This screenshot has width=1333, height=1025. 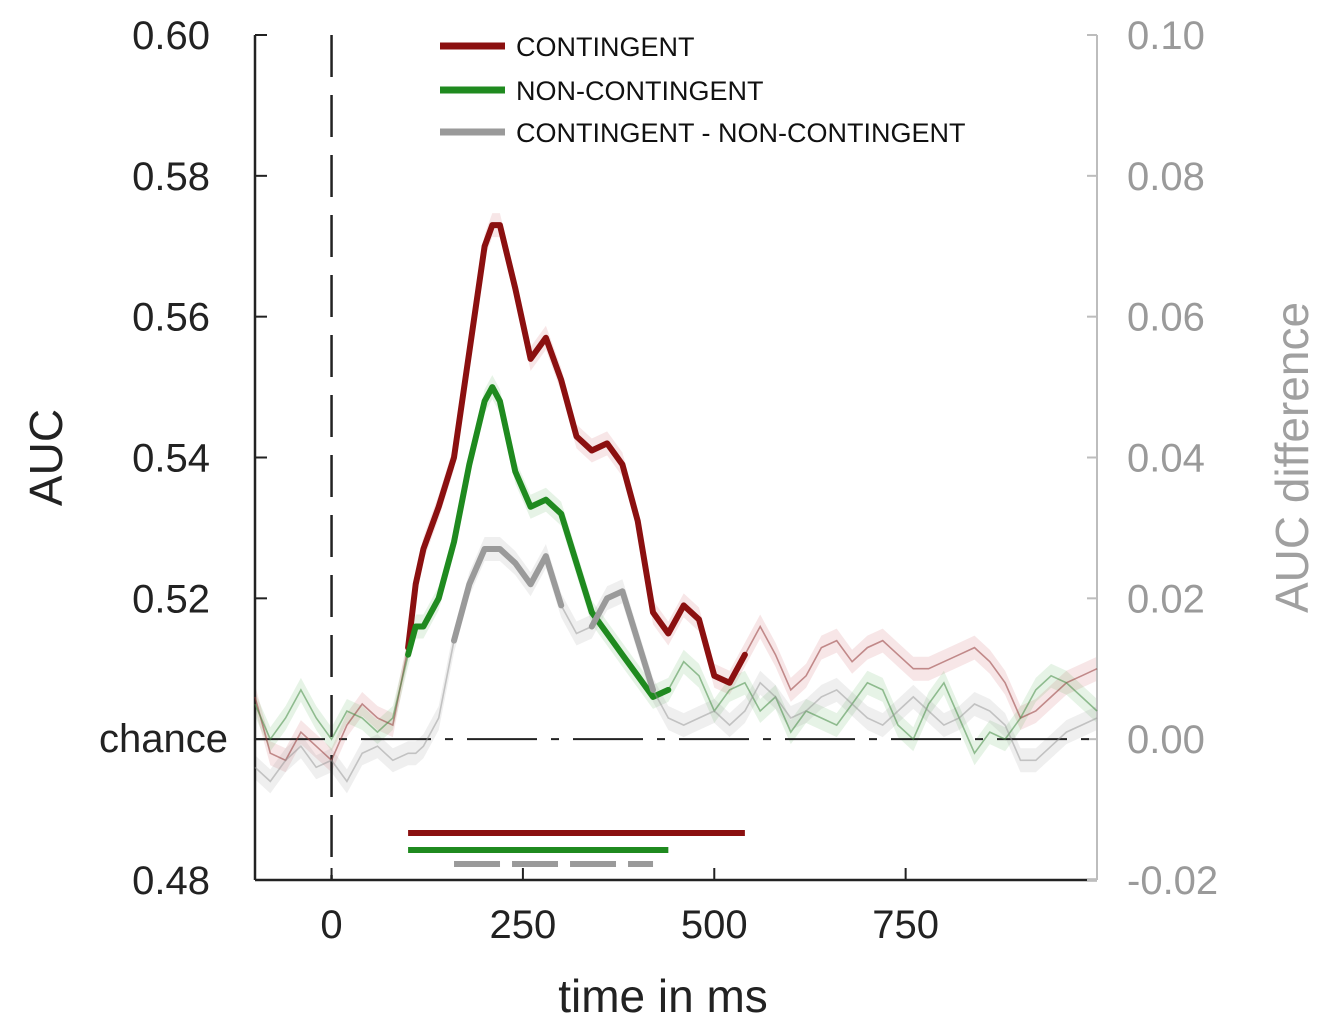 What do you see at coordinates (163, 739) in the screenshot?
I see `chance-label: chance` at bounding box center [163, 739].